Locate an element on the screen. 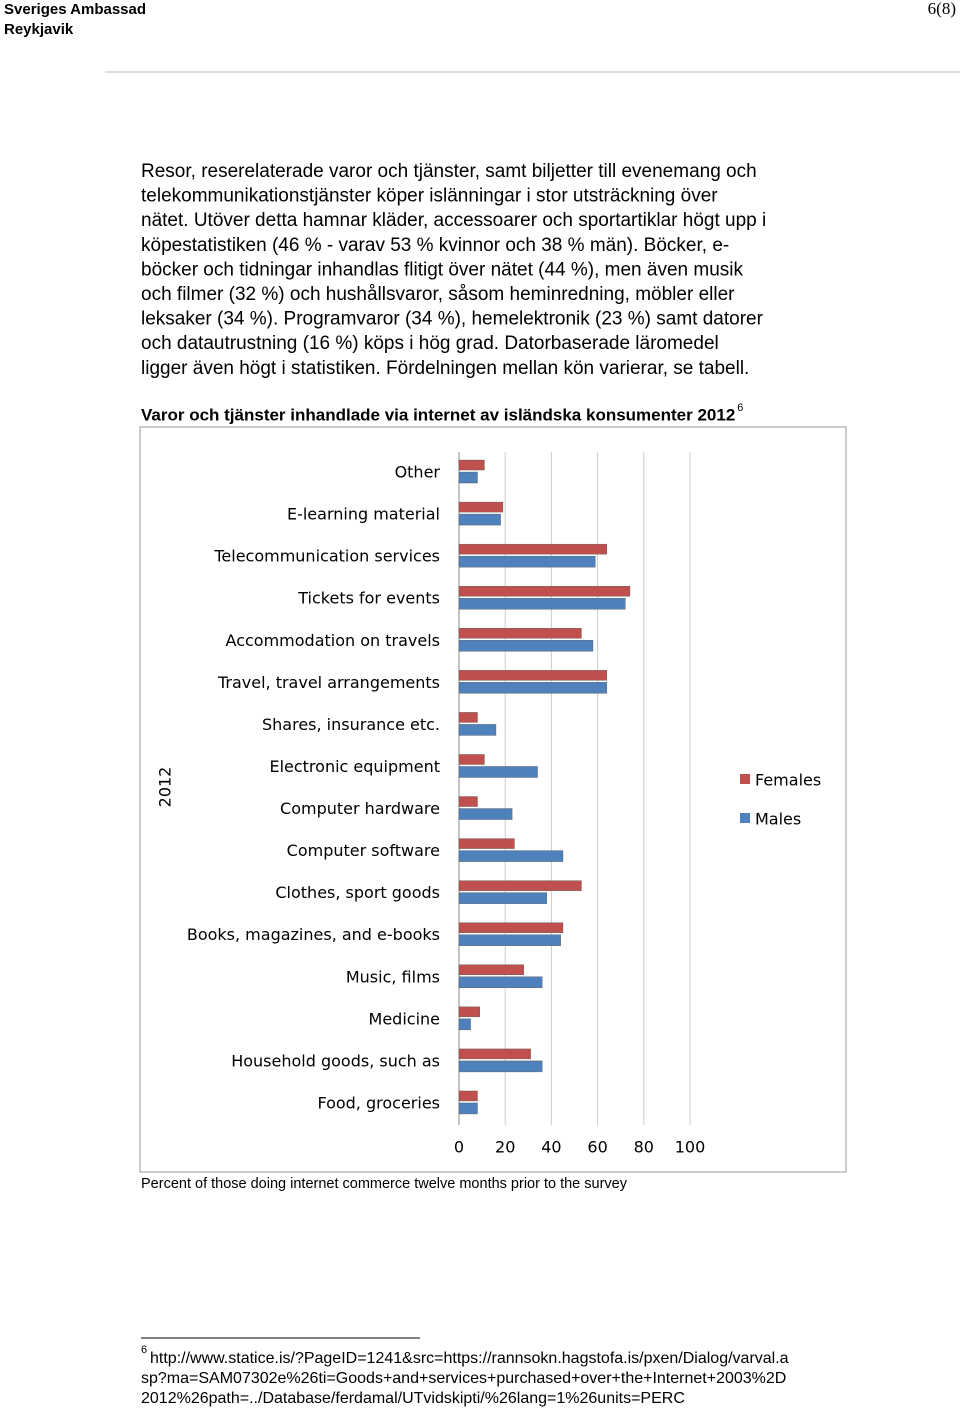 Image resolution: width=960 pixels, height=1410 pixels. x-tick-label: 40 is located at coordinates (551, 1147).